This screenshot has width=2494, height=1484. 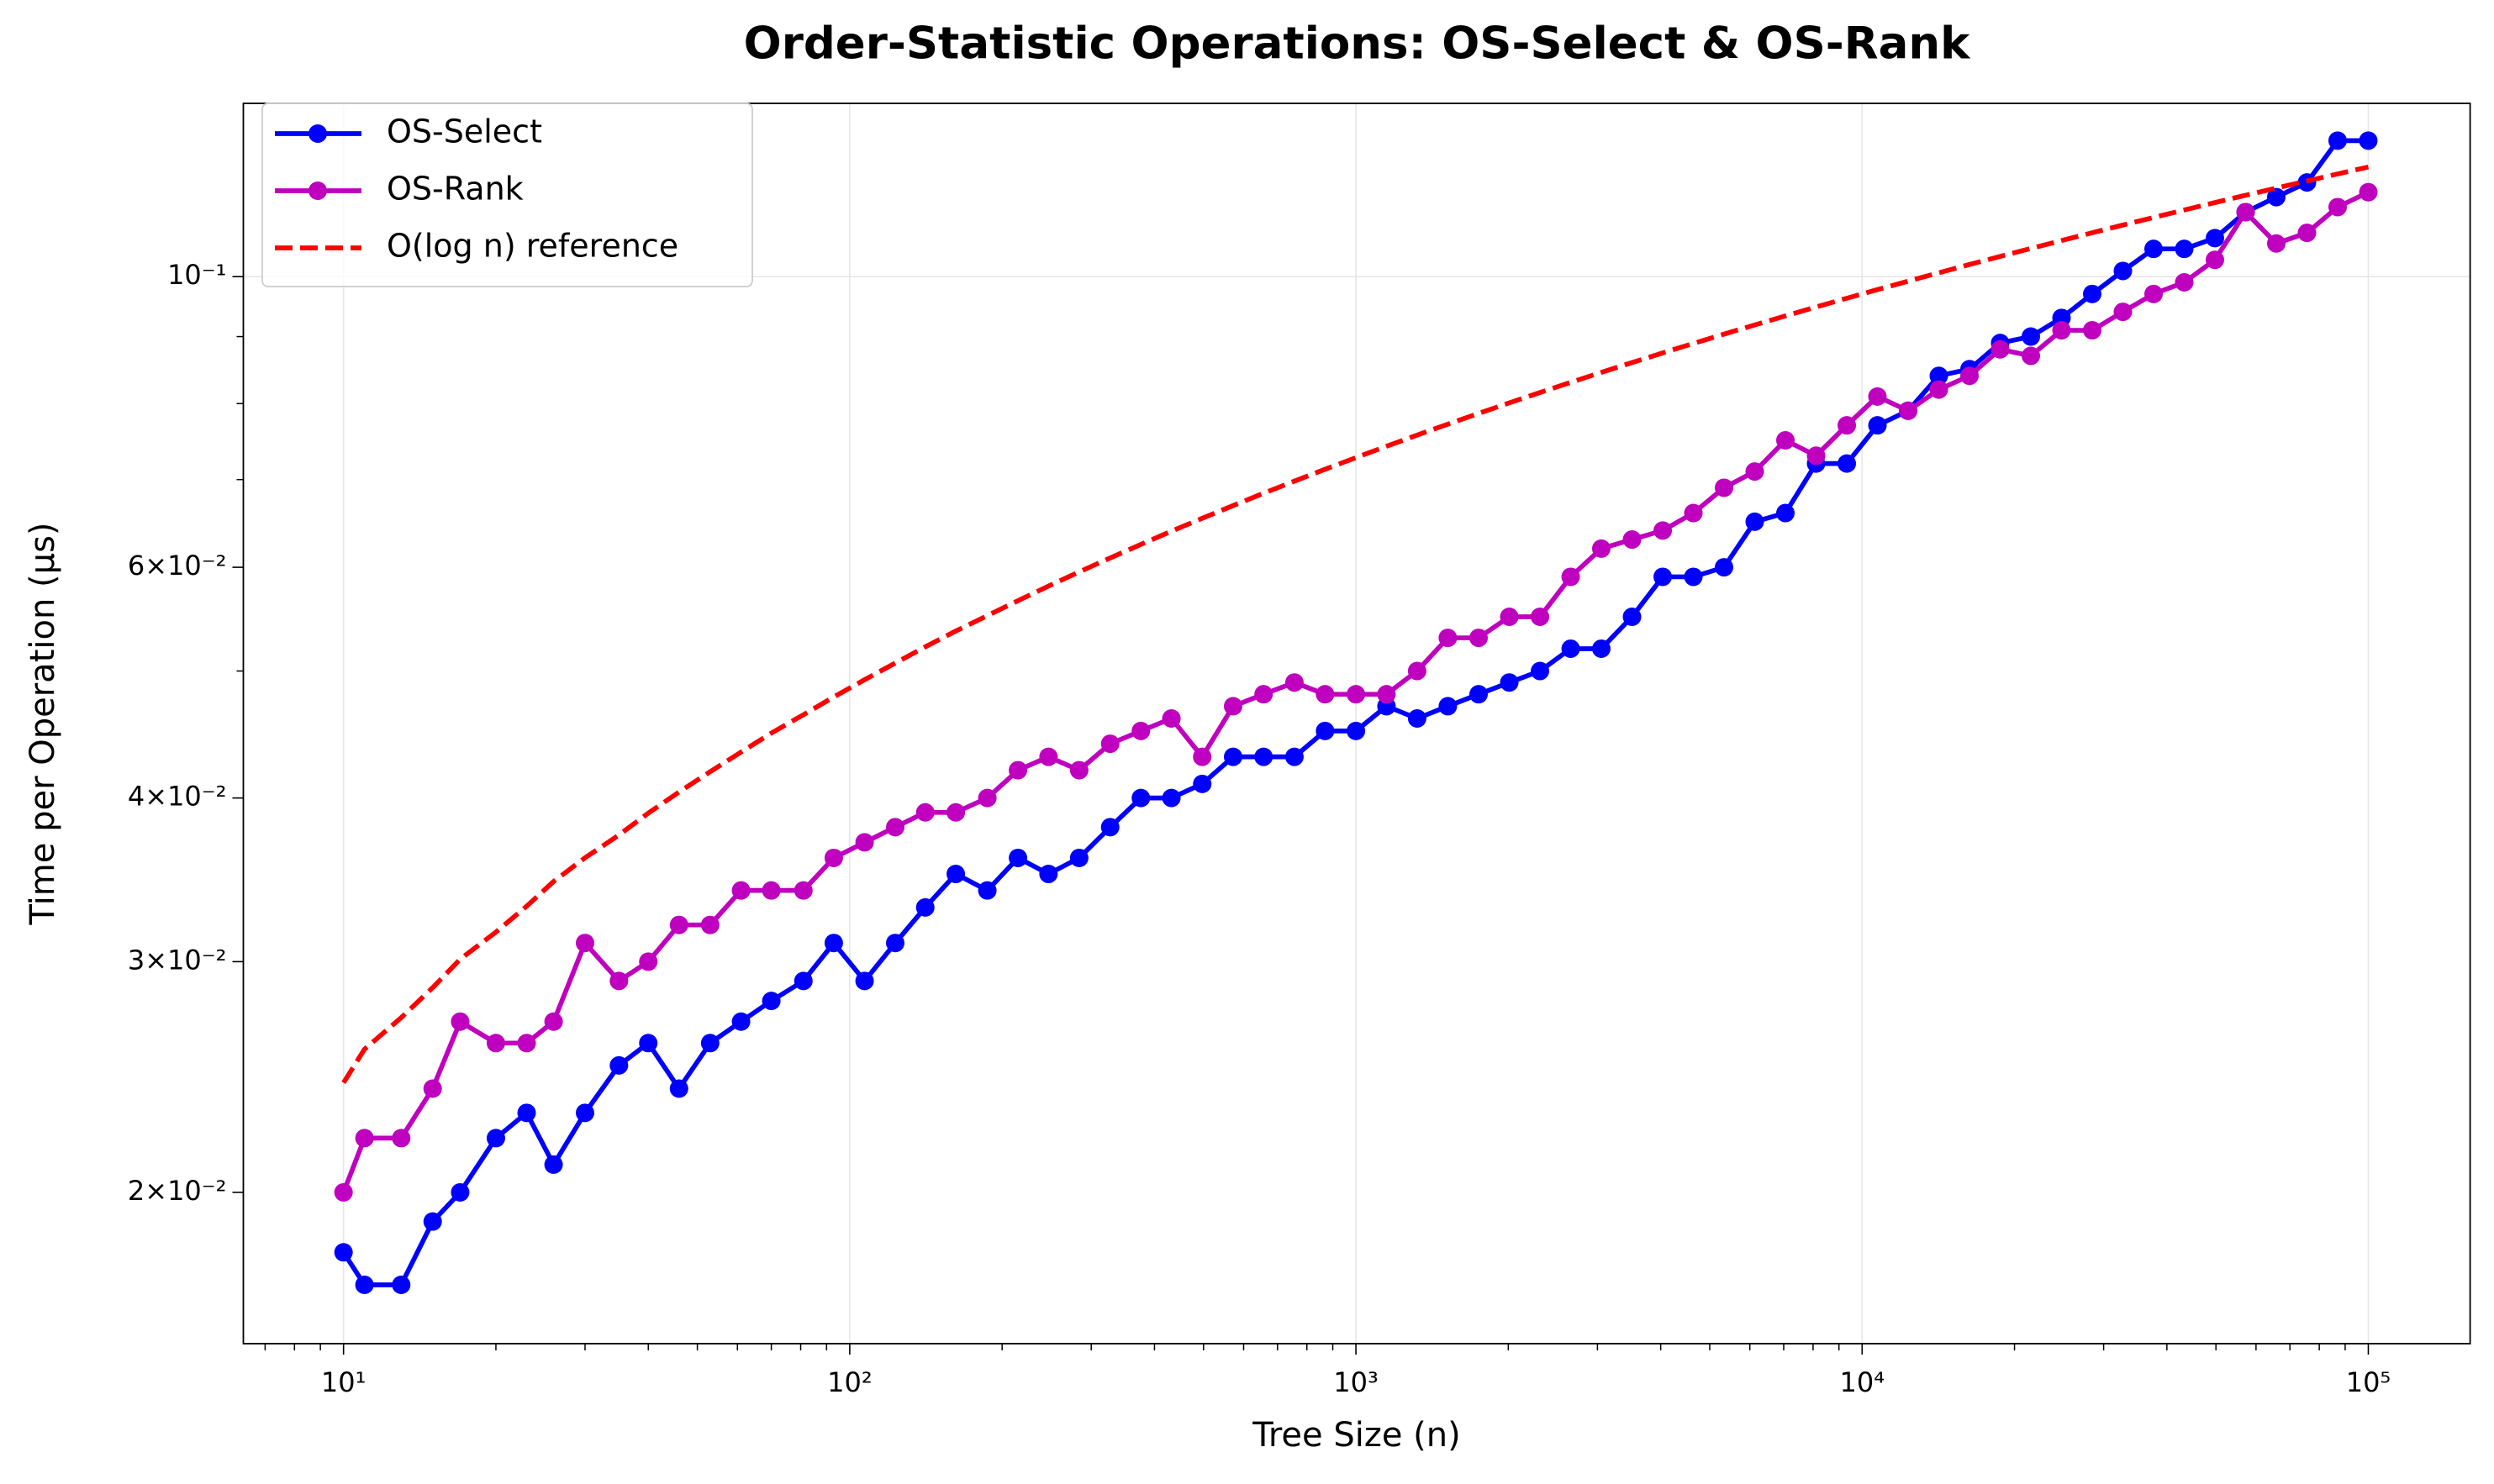 I want to click on legend-label: OS-Rank, so click(x=455, y=190).